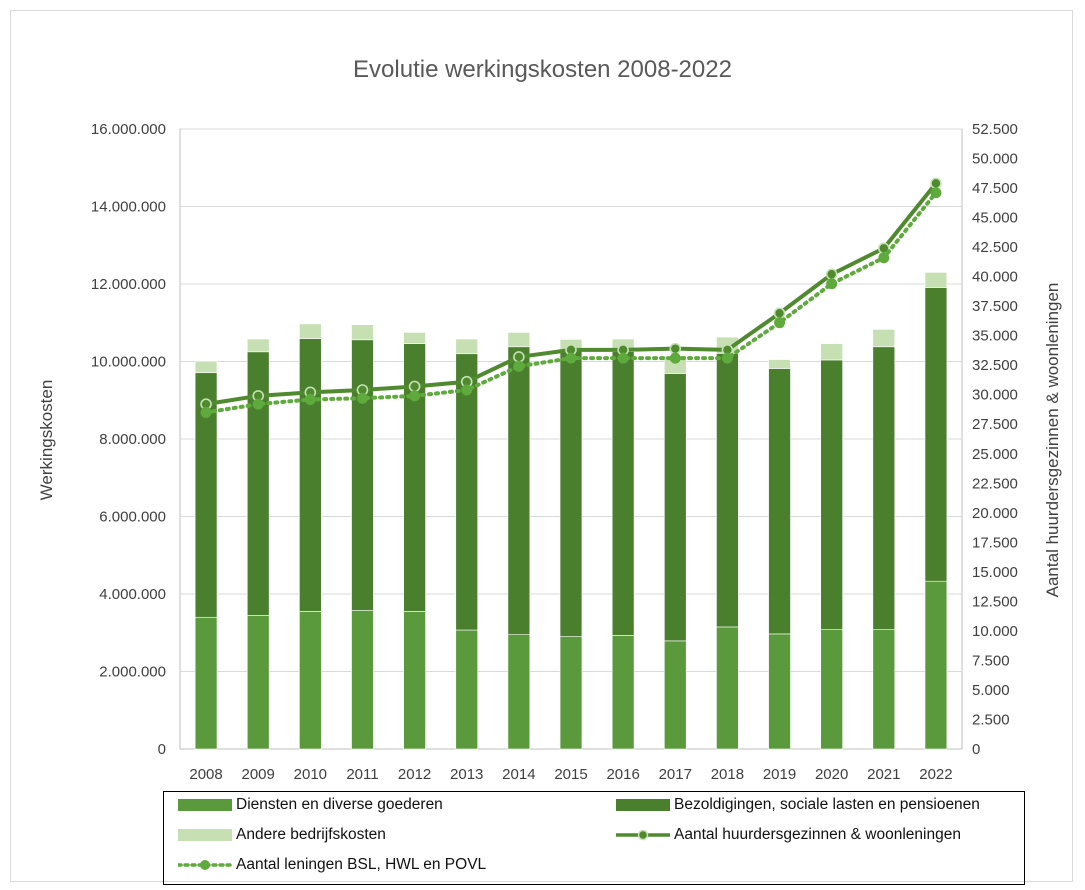  I want to click on legend-label-diensten: Diensten en diverse goederen, so click(339, 804).